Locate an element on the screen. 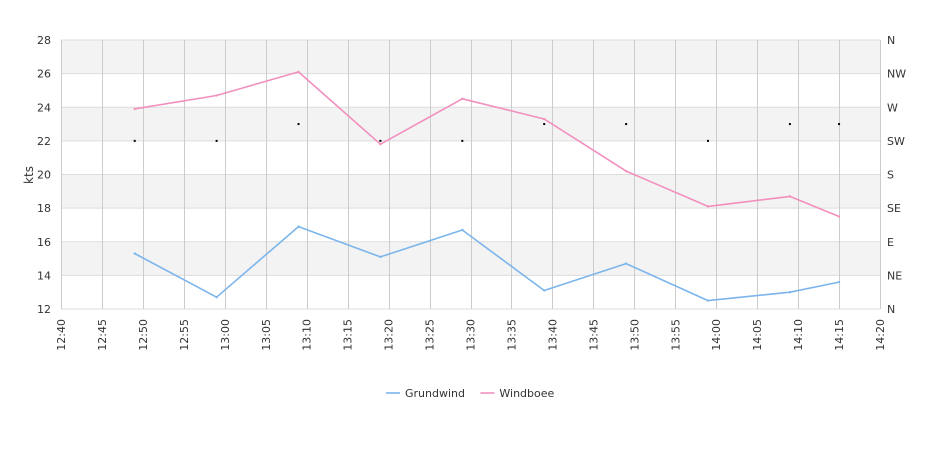 Image resolution: width=940 pixels, height=450 pixels. y-tick-label: 14 is located at coordinates (44, 275).